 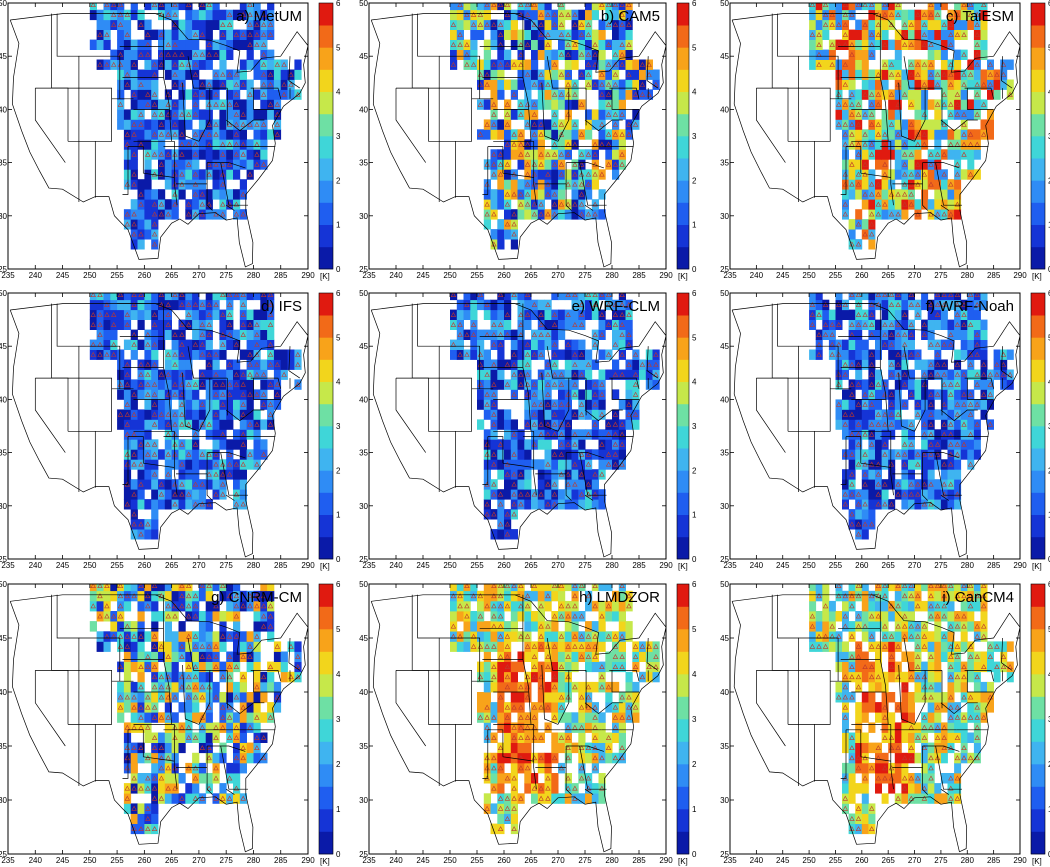 What do you see at coordinates (227, 275) in the screenshot?
I see `x-tick-label: 275` at bounding box center [227, 275].